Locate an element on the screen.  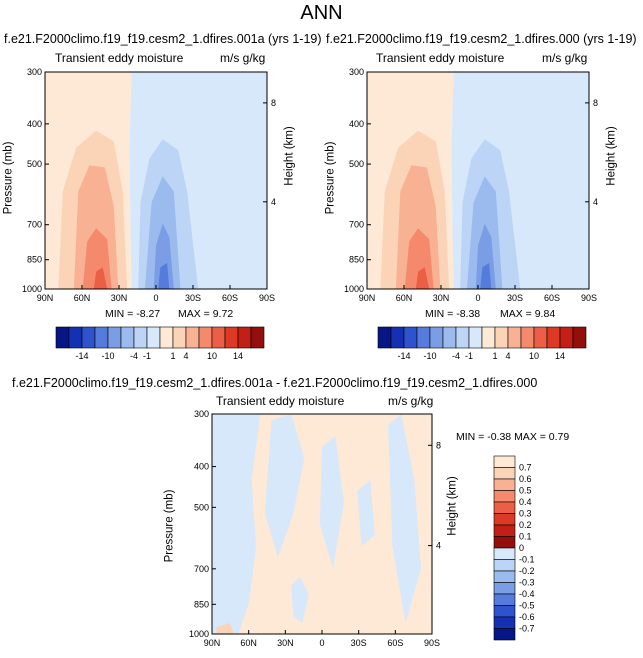
panel3-x-tick-label: 60N is located at coordinates (248, 643).